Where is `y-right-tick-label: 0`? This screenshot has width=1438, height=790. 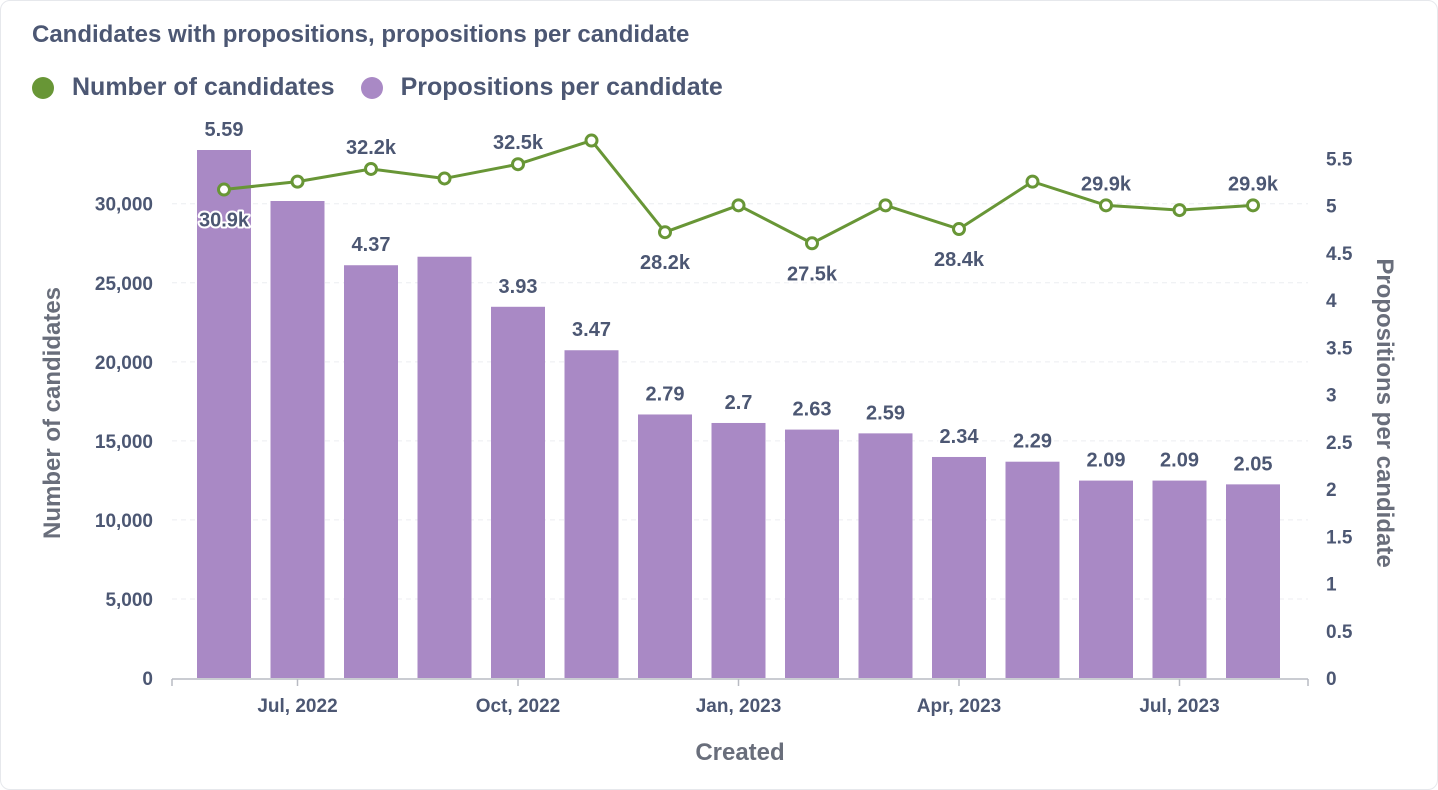
y-right-tick-label: 0 is located at coordinates (1331, 679).